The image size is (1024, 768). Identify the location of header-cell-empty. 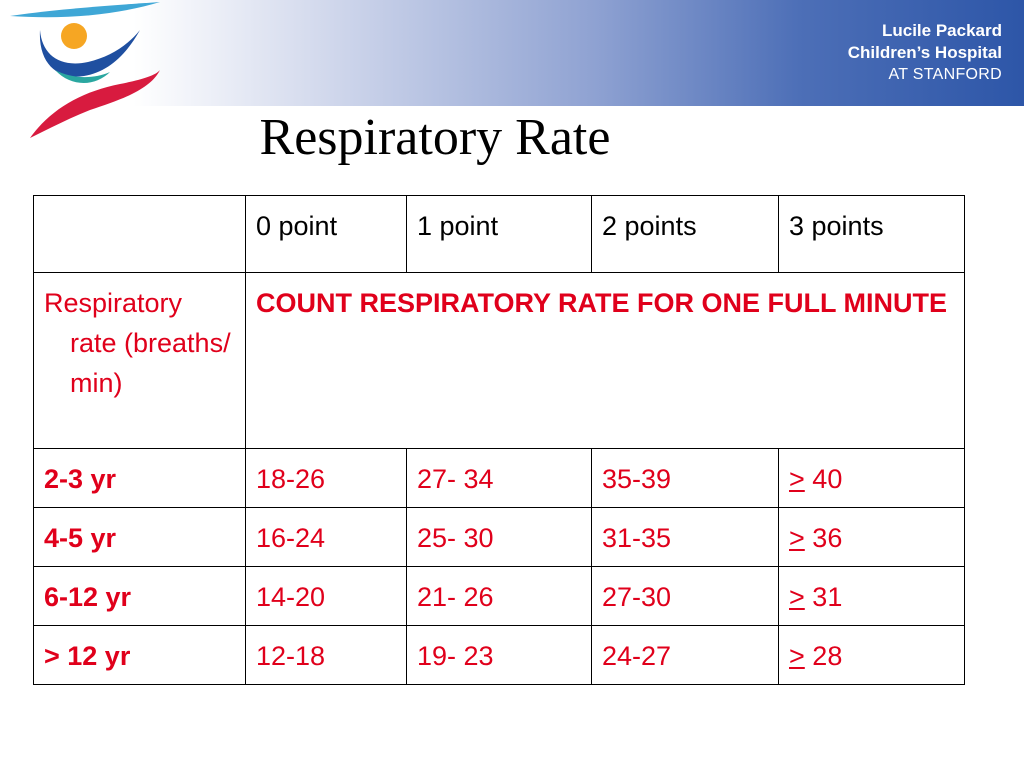
(139, 234).